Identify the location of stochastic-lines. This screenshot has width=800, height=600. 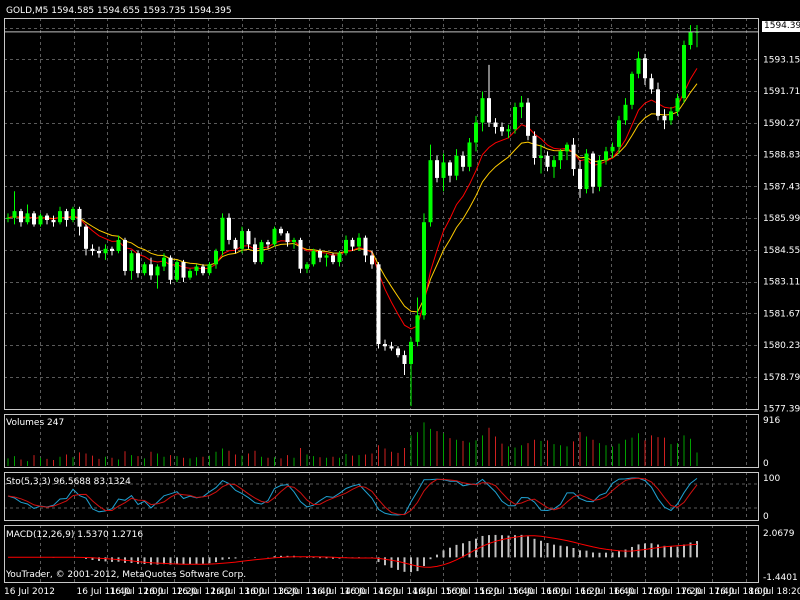
(352, 496).